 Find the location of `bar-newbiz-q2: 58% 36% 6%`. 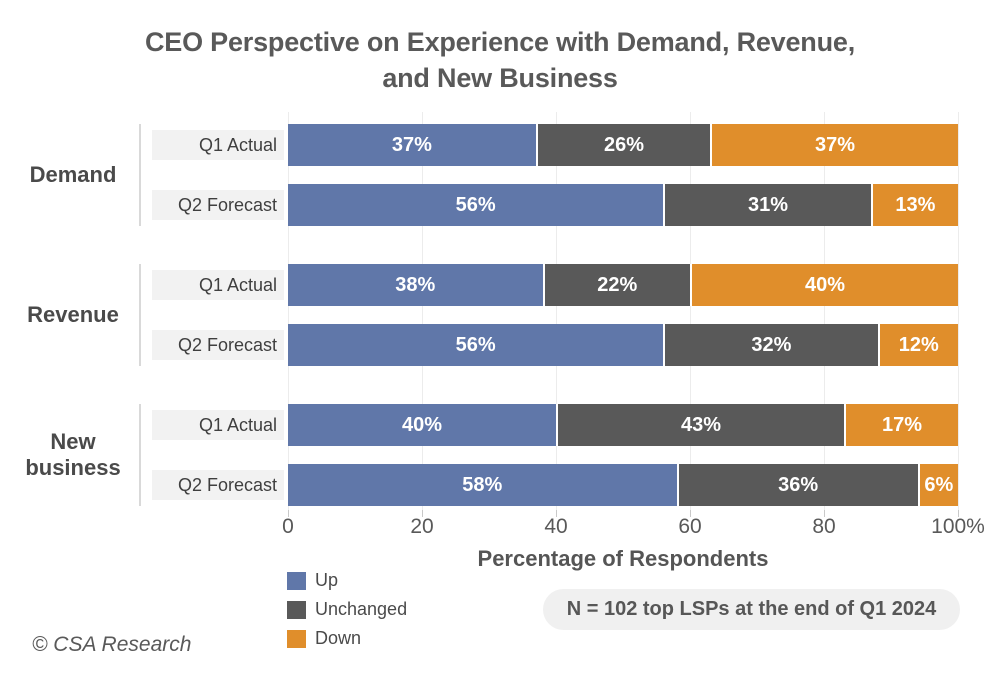

bar-newbiz-q2: 58% 36% 6% is located at coordinates (623, 485).